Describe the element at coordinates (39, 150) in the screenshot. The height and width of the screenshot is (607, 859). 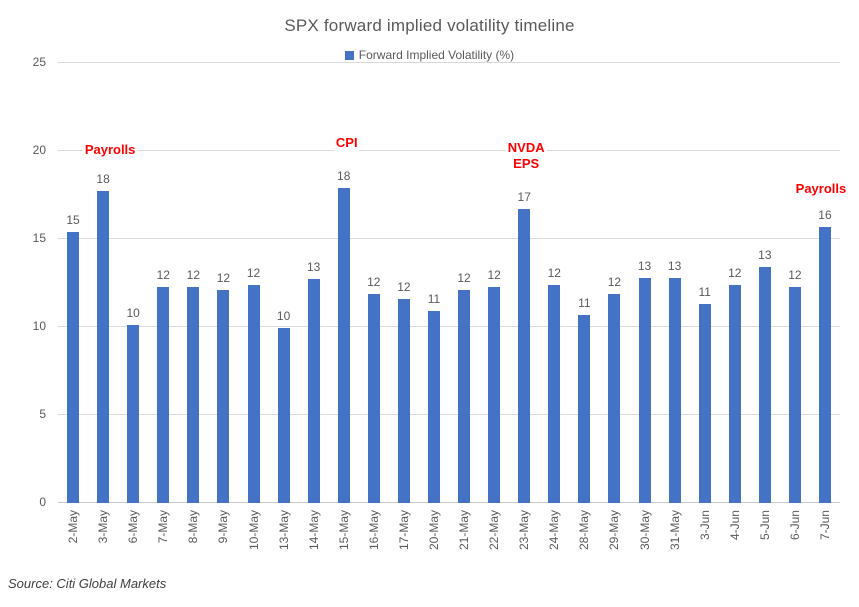
I see `y-tick-label: 20` at that location.